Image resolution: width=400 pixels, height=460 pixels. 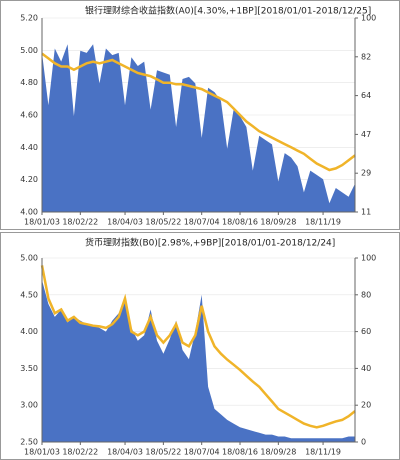 I want to click on y2-tick-label: 47, so click(x=366, y=134).